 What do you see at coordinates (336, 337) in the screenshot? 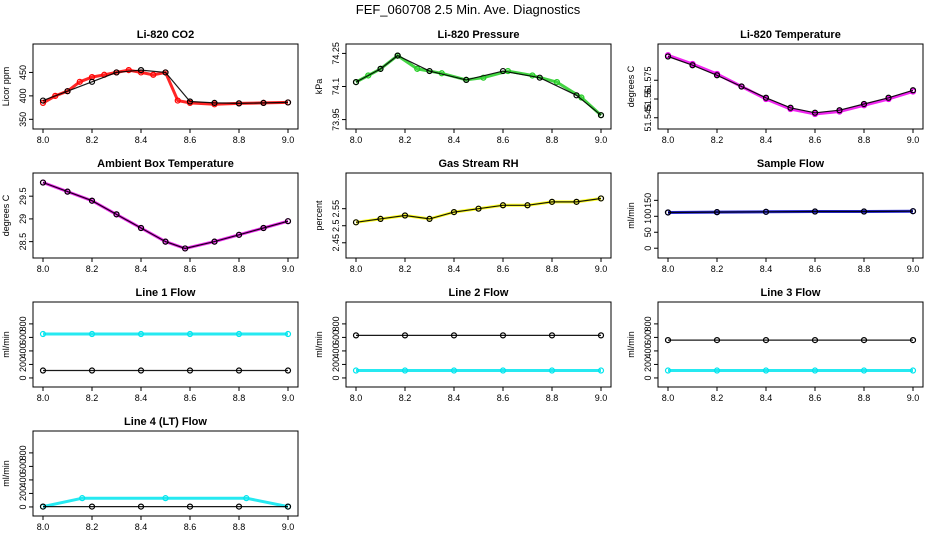
I see `y-tick-label: 600` at bounding box center [336, 337].